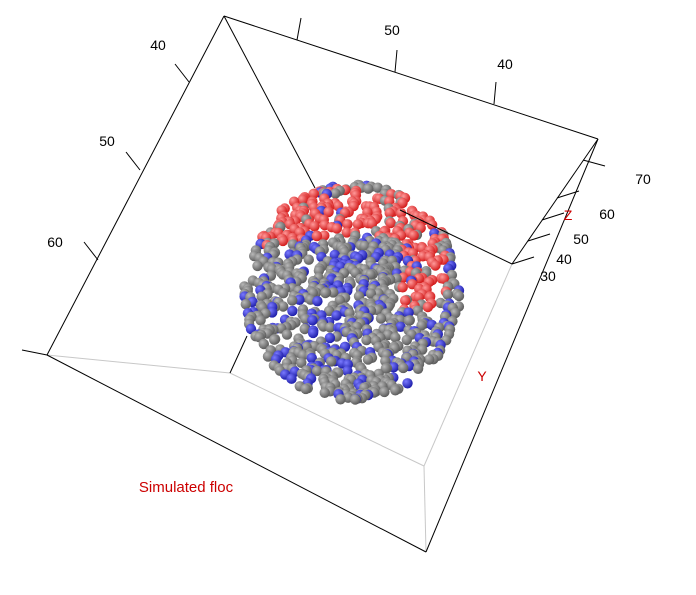 The width and height of the screenshot is (696, 595). Describe the element at coordinates (392, 30) in the screenshot. I see `y-tick-label: 50` at that location.